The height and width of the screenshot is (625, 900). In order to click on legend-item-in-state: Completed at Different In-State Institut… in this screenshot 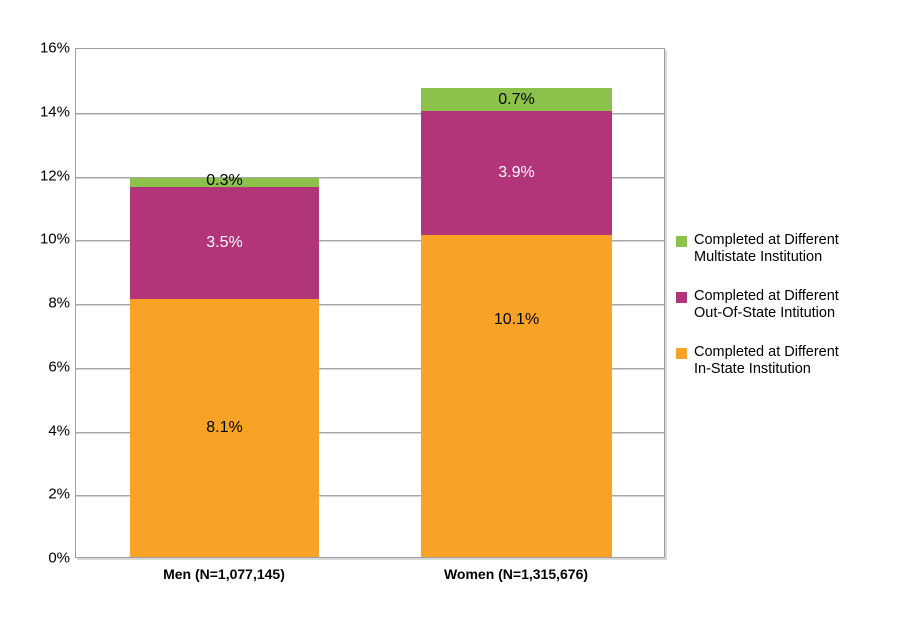, I will do `click(783, 361)`.